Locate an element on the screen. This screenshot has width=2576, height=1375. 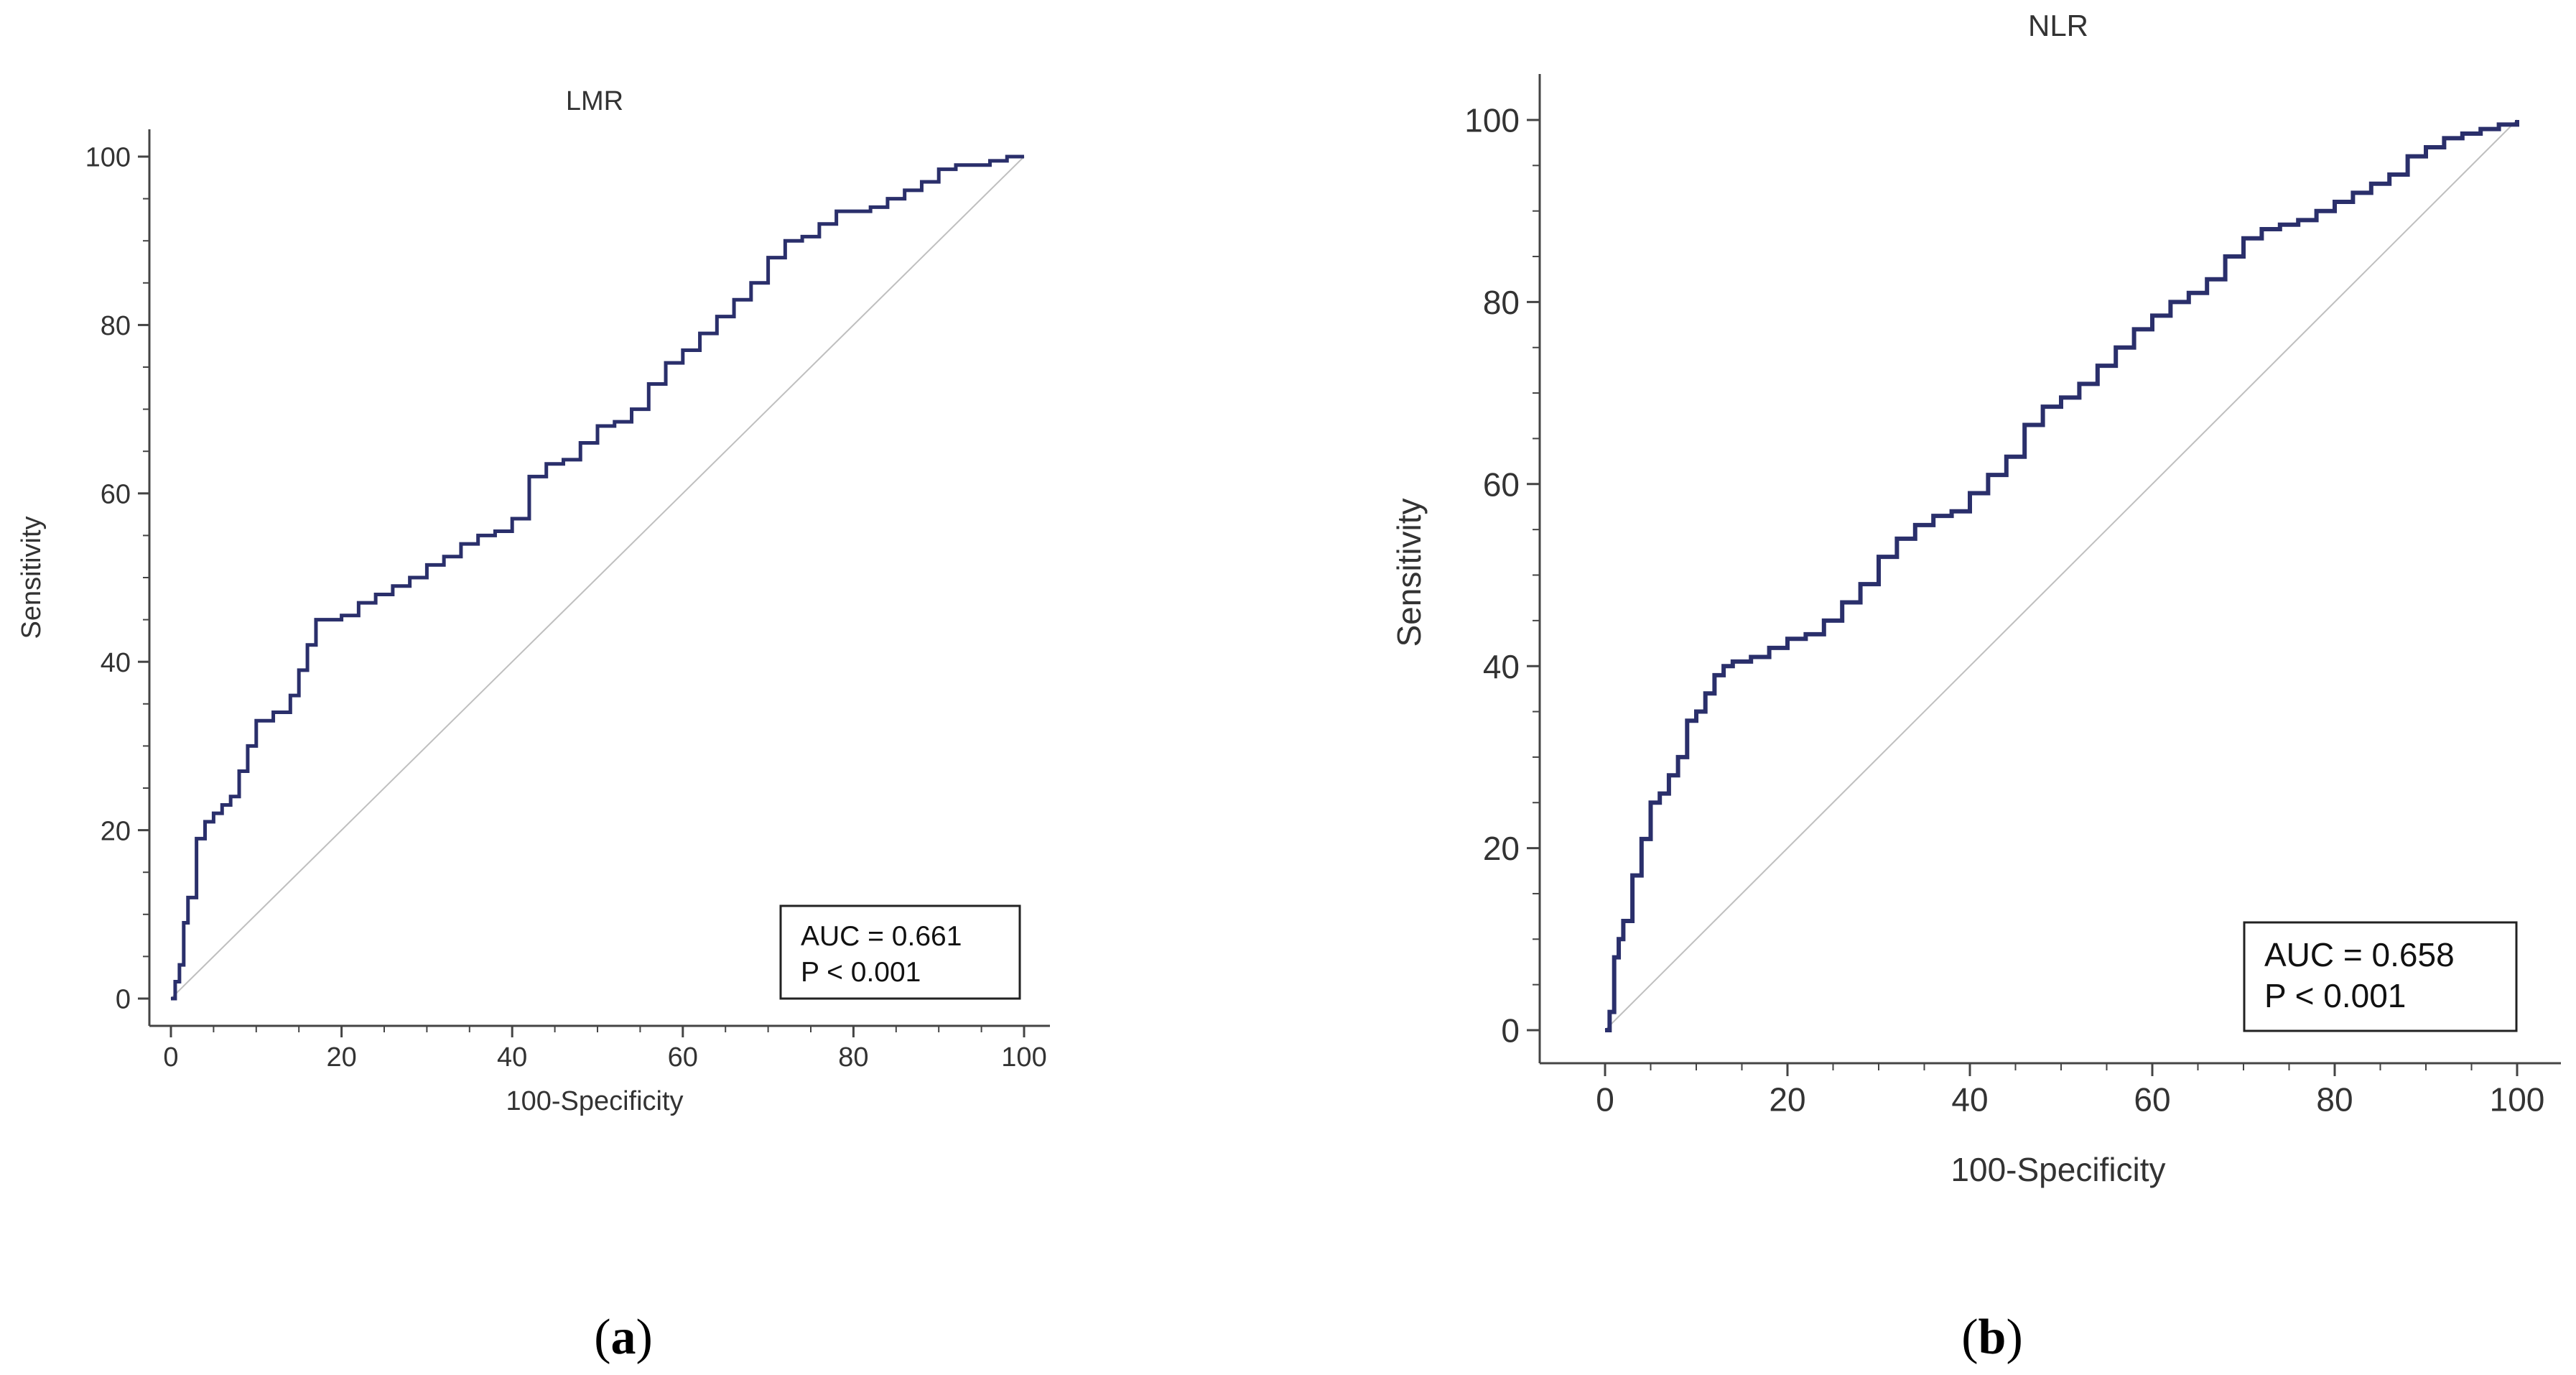
auc-label: AUC = 0.661 is located at coordinates (881, 936).